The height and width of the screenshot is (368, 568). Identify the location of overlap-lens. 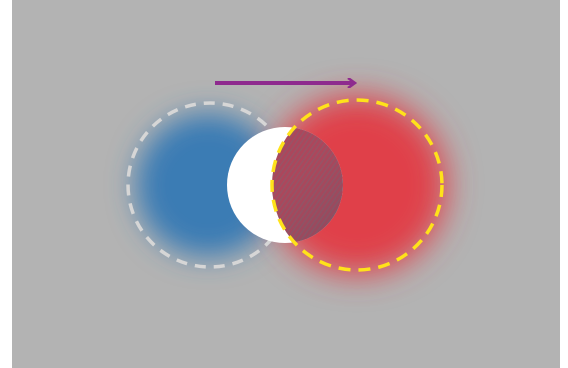
(307, 185).